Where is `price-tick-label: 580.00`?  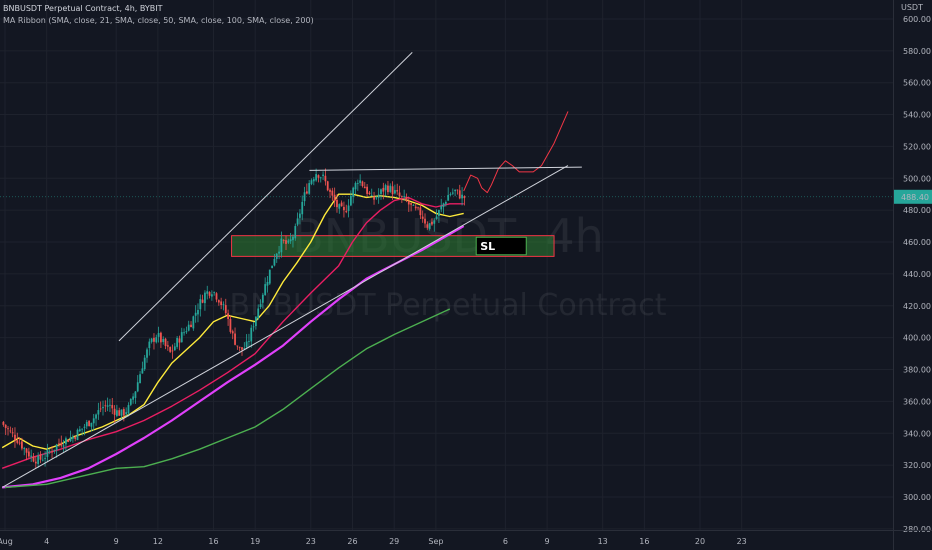 price-tick-label: 580.00 is located at coordinates (917, 51).